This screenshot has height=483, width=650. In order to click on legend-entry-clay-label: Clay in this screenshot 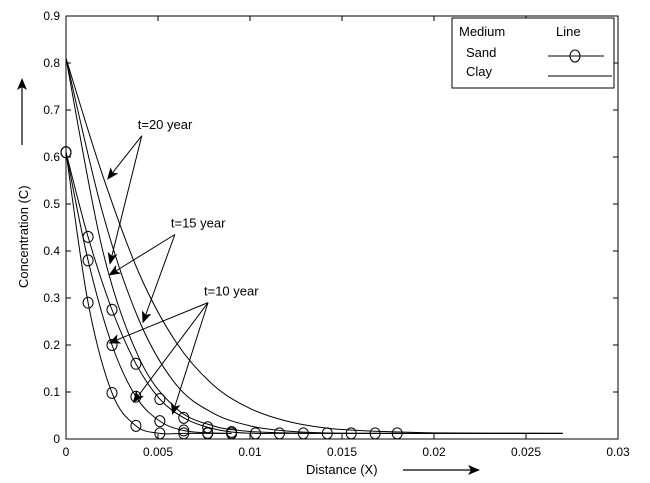, I will do `click(479, 71)`.